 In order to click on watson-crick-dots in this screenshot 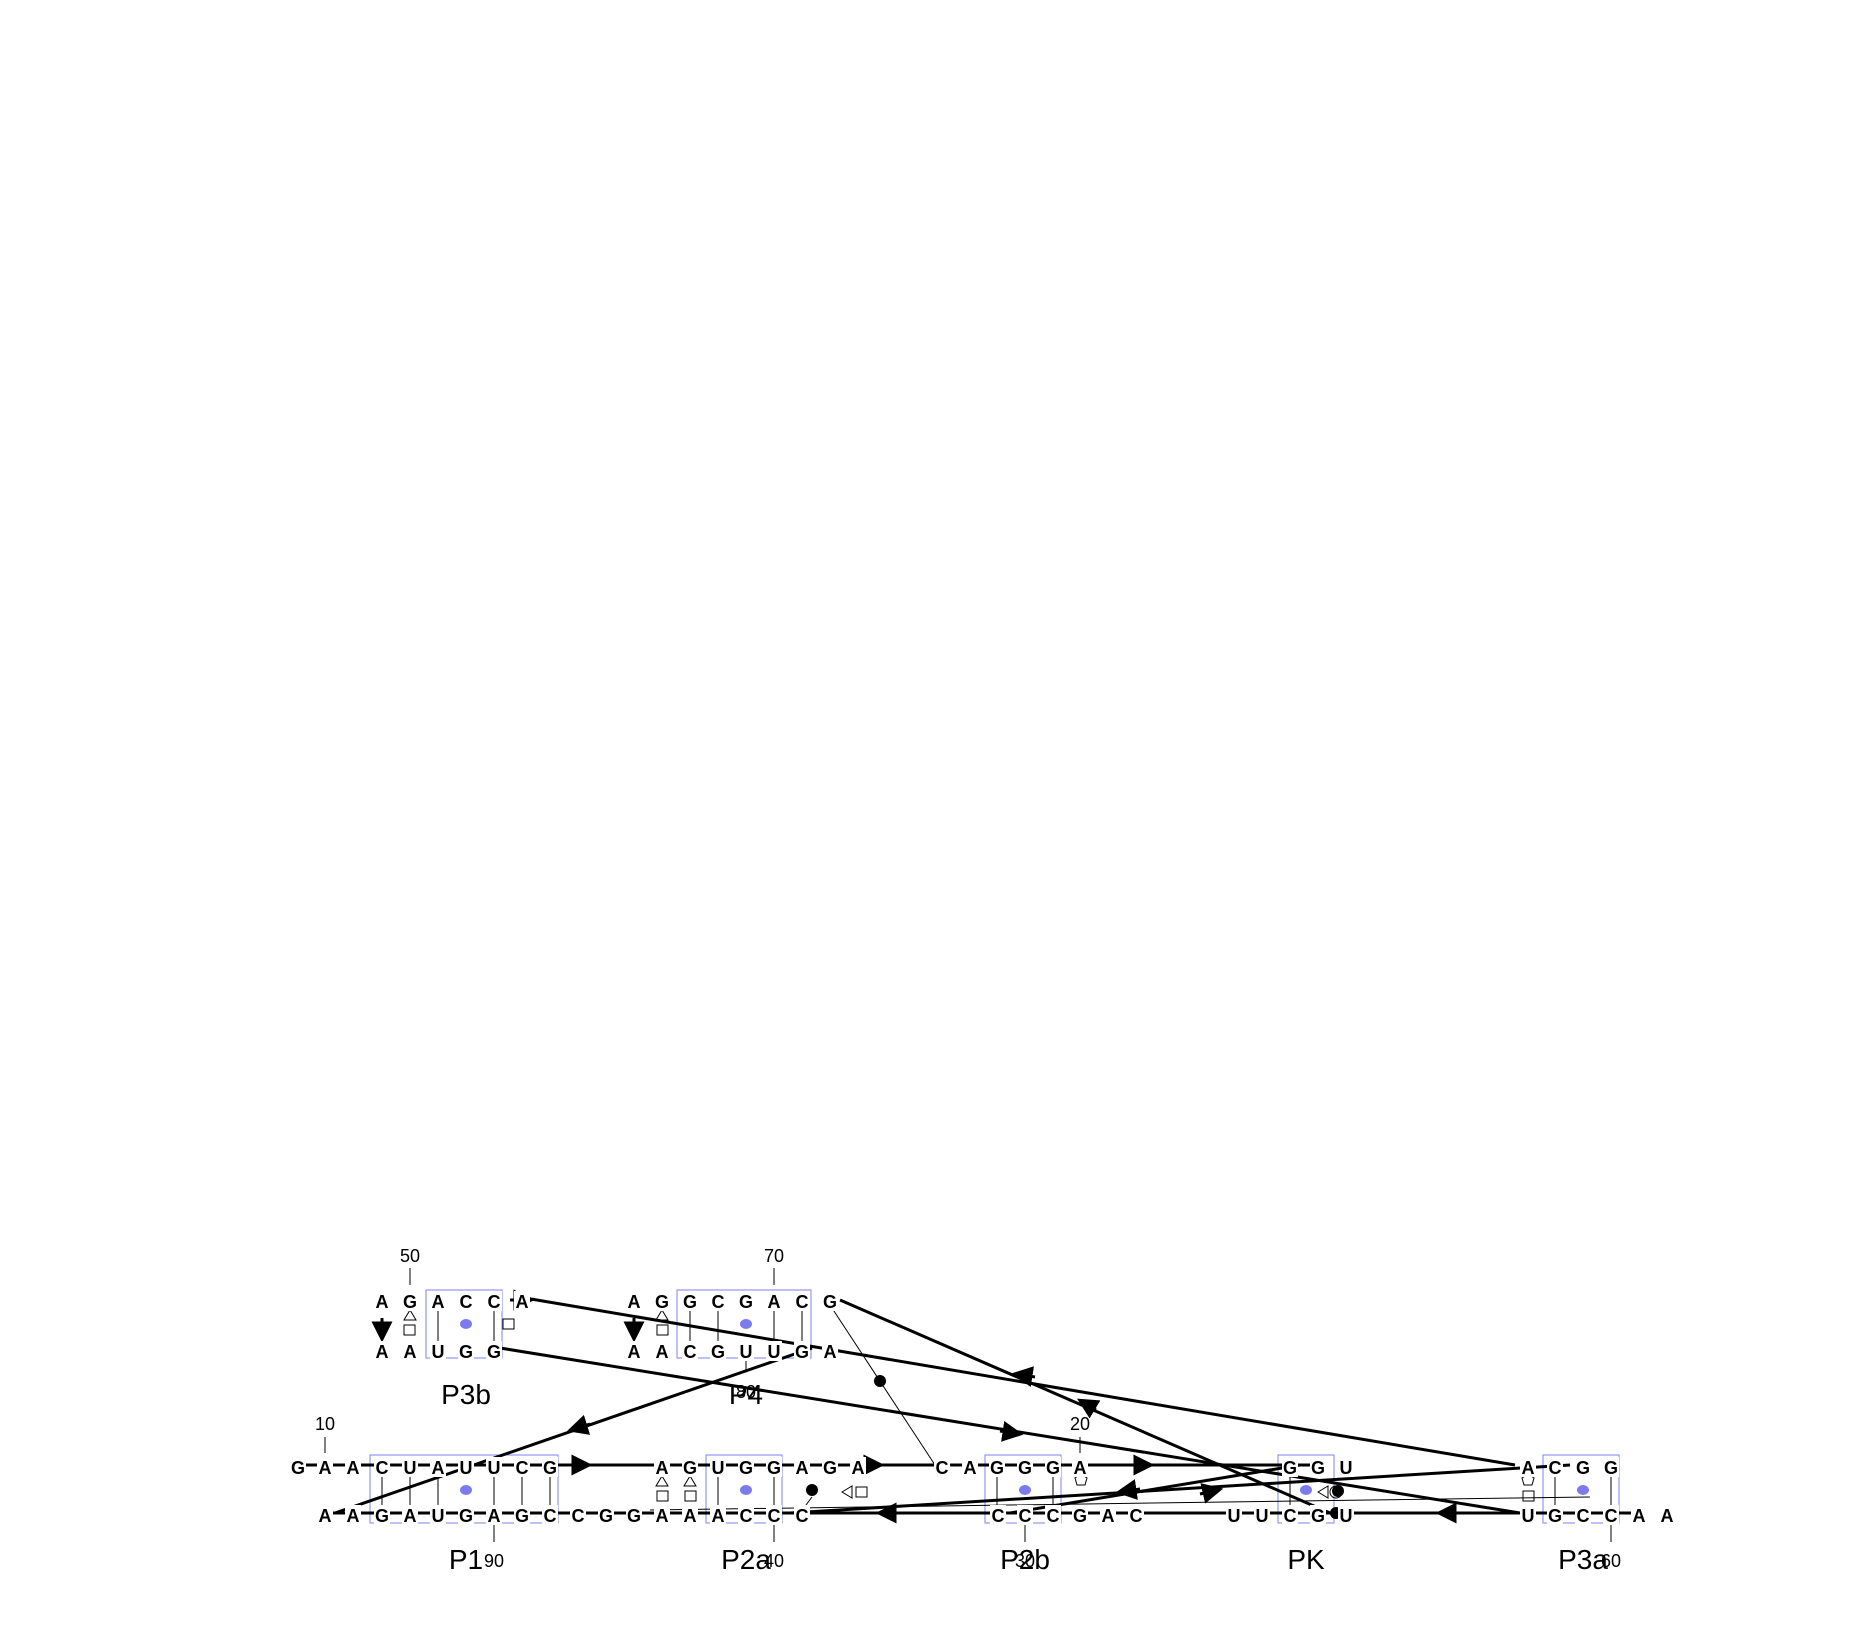, I will do `click(1024, 1407)`.